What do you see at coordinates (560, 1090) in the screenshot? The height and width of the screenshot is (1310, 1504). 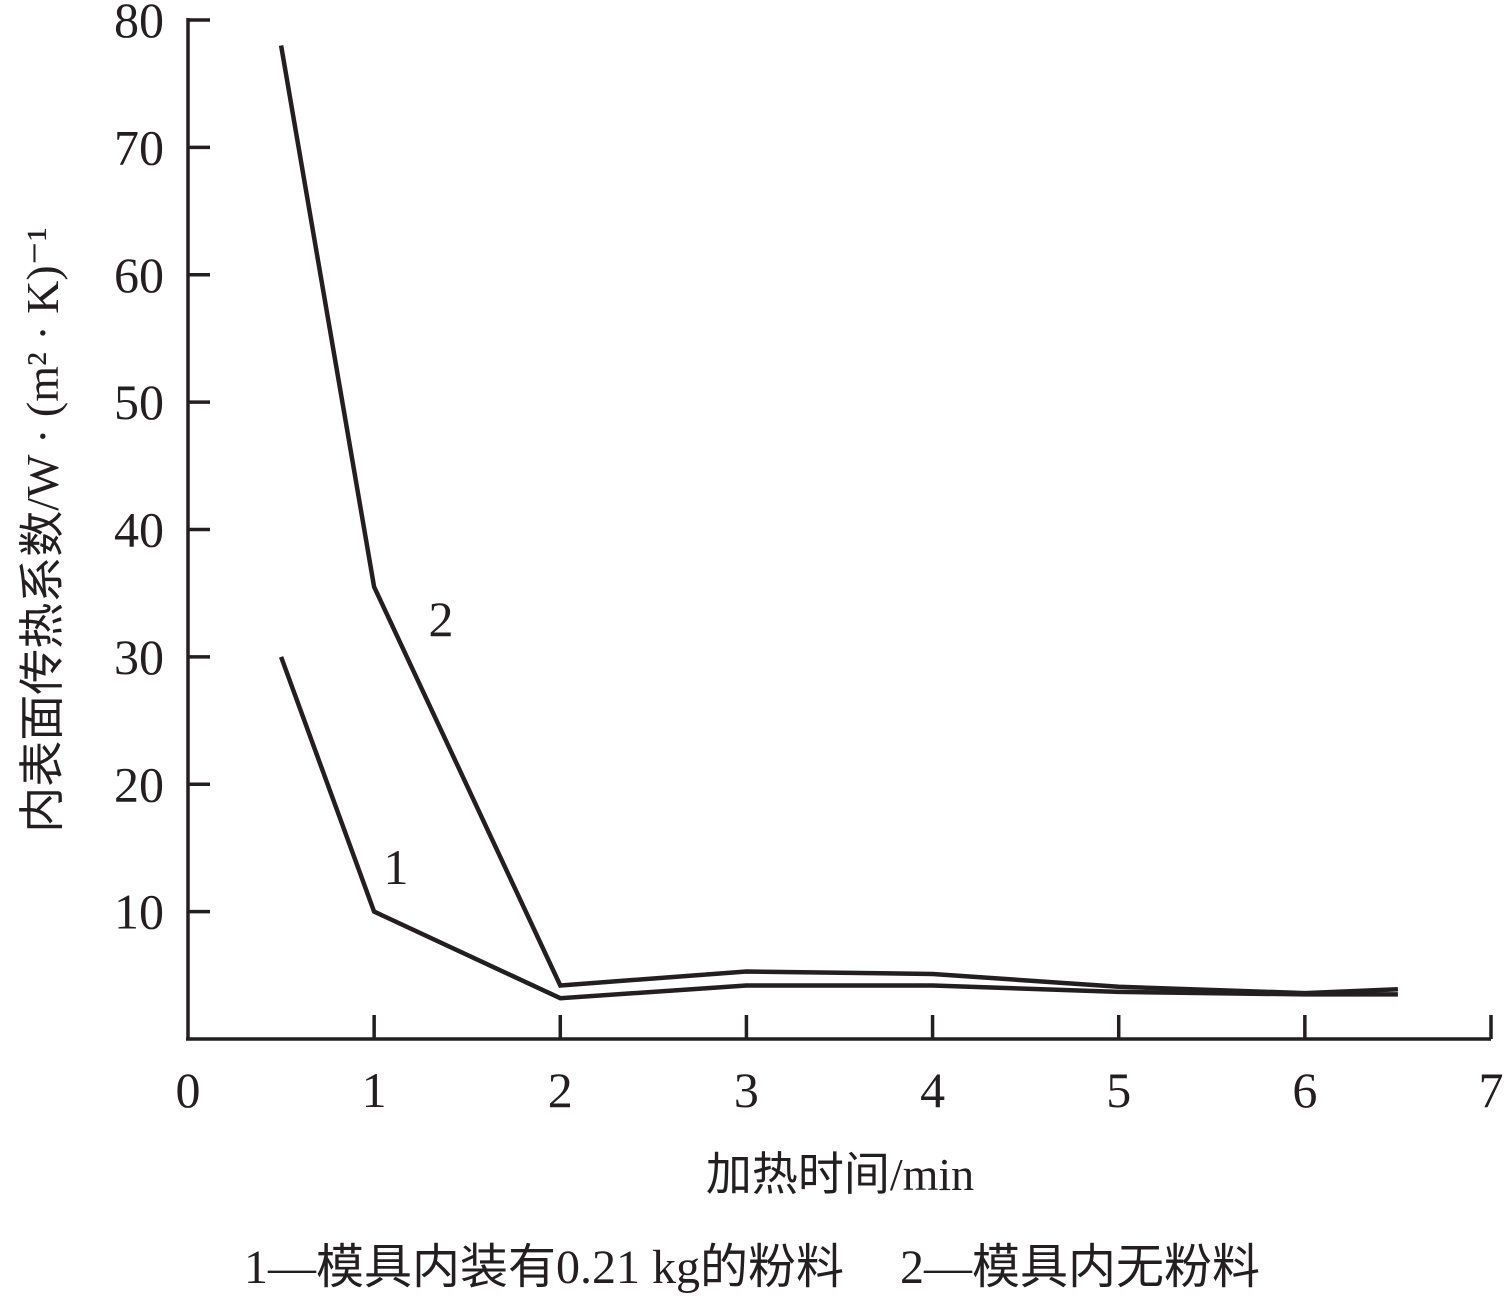 I see `x-tick-label: 2` at bounding box center [560, 1090].